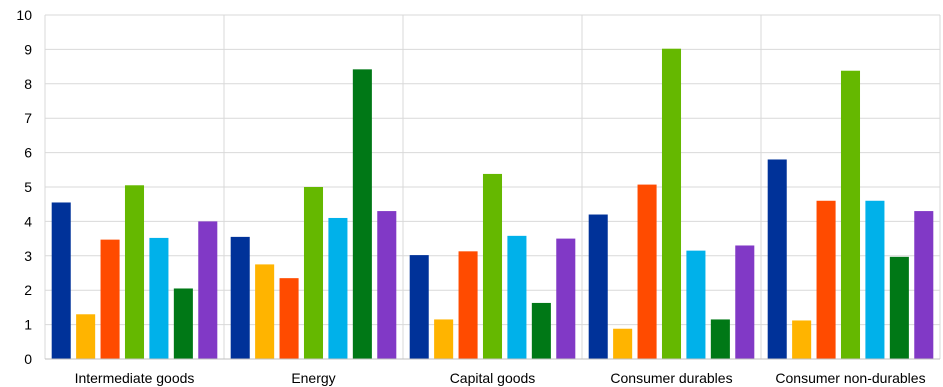 The width and height of the screenshot is (943, 387). What do you see at coordinates (28, 359) in the screenshot?
I see `y-tick-label: 0` at bounding box center [28, 359].